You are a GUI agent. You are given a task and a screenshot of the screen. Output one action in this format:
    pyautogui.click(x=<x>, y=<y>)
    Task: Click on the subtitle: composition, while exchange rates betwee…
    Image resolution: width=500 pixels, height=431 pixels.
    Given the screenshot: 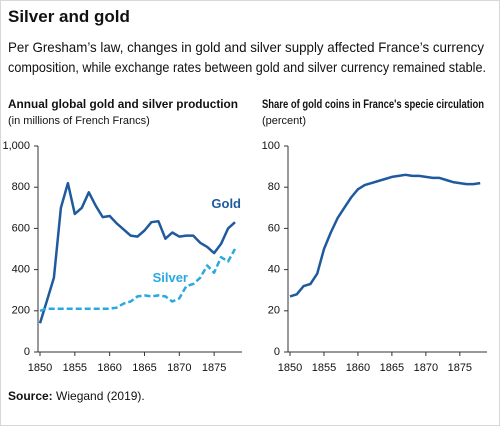 What is the action you would take?
    pyautogui.click(x=247, y=67)
    